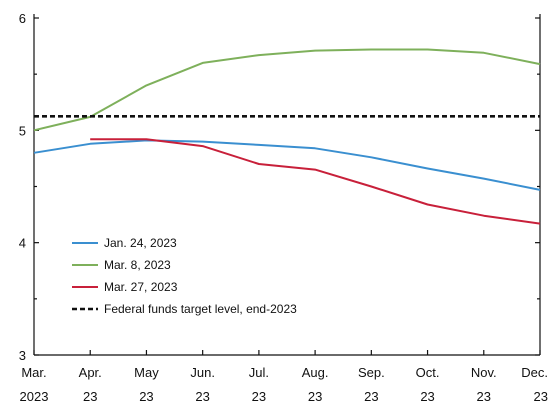 The image size is (550, 410). What do you see at coordinates (534, 372) in the screenshot?
I see `x-tick-label-month: Dec.` at bounding box center [534, 372].